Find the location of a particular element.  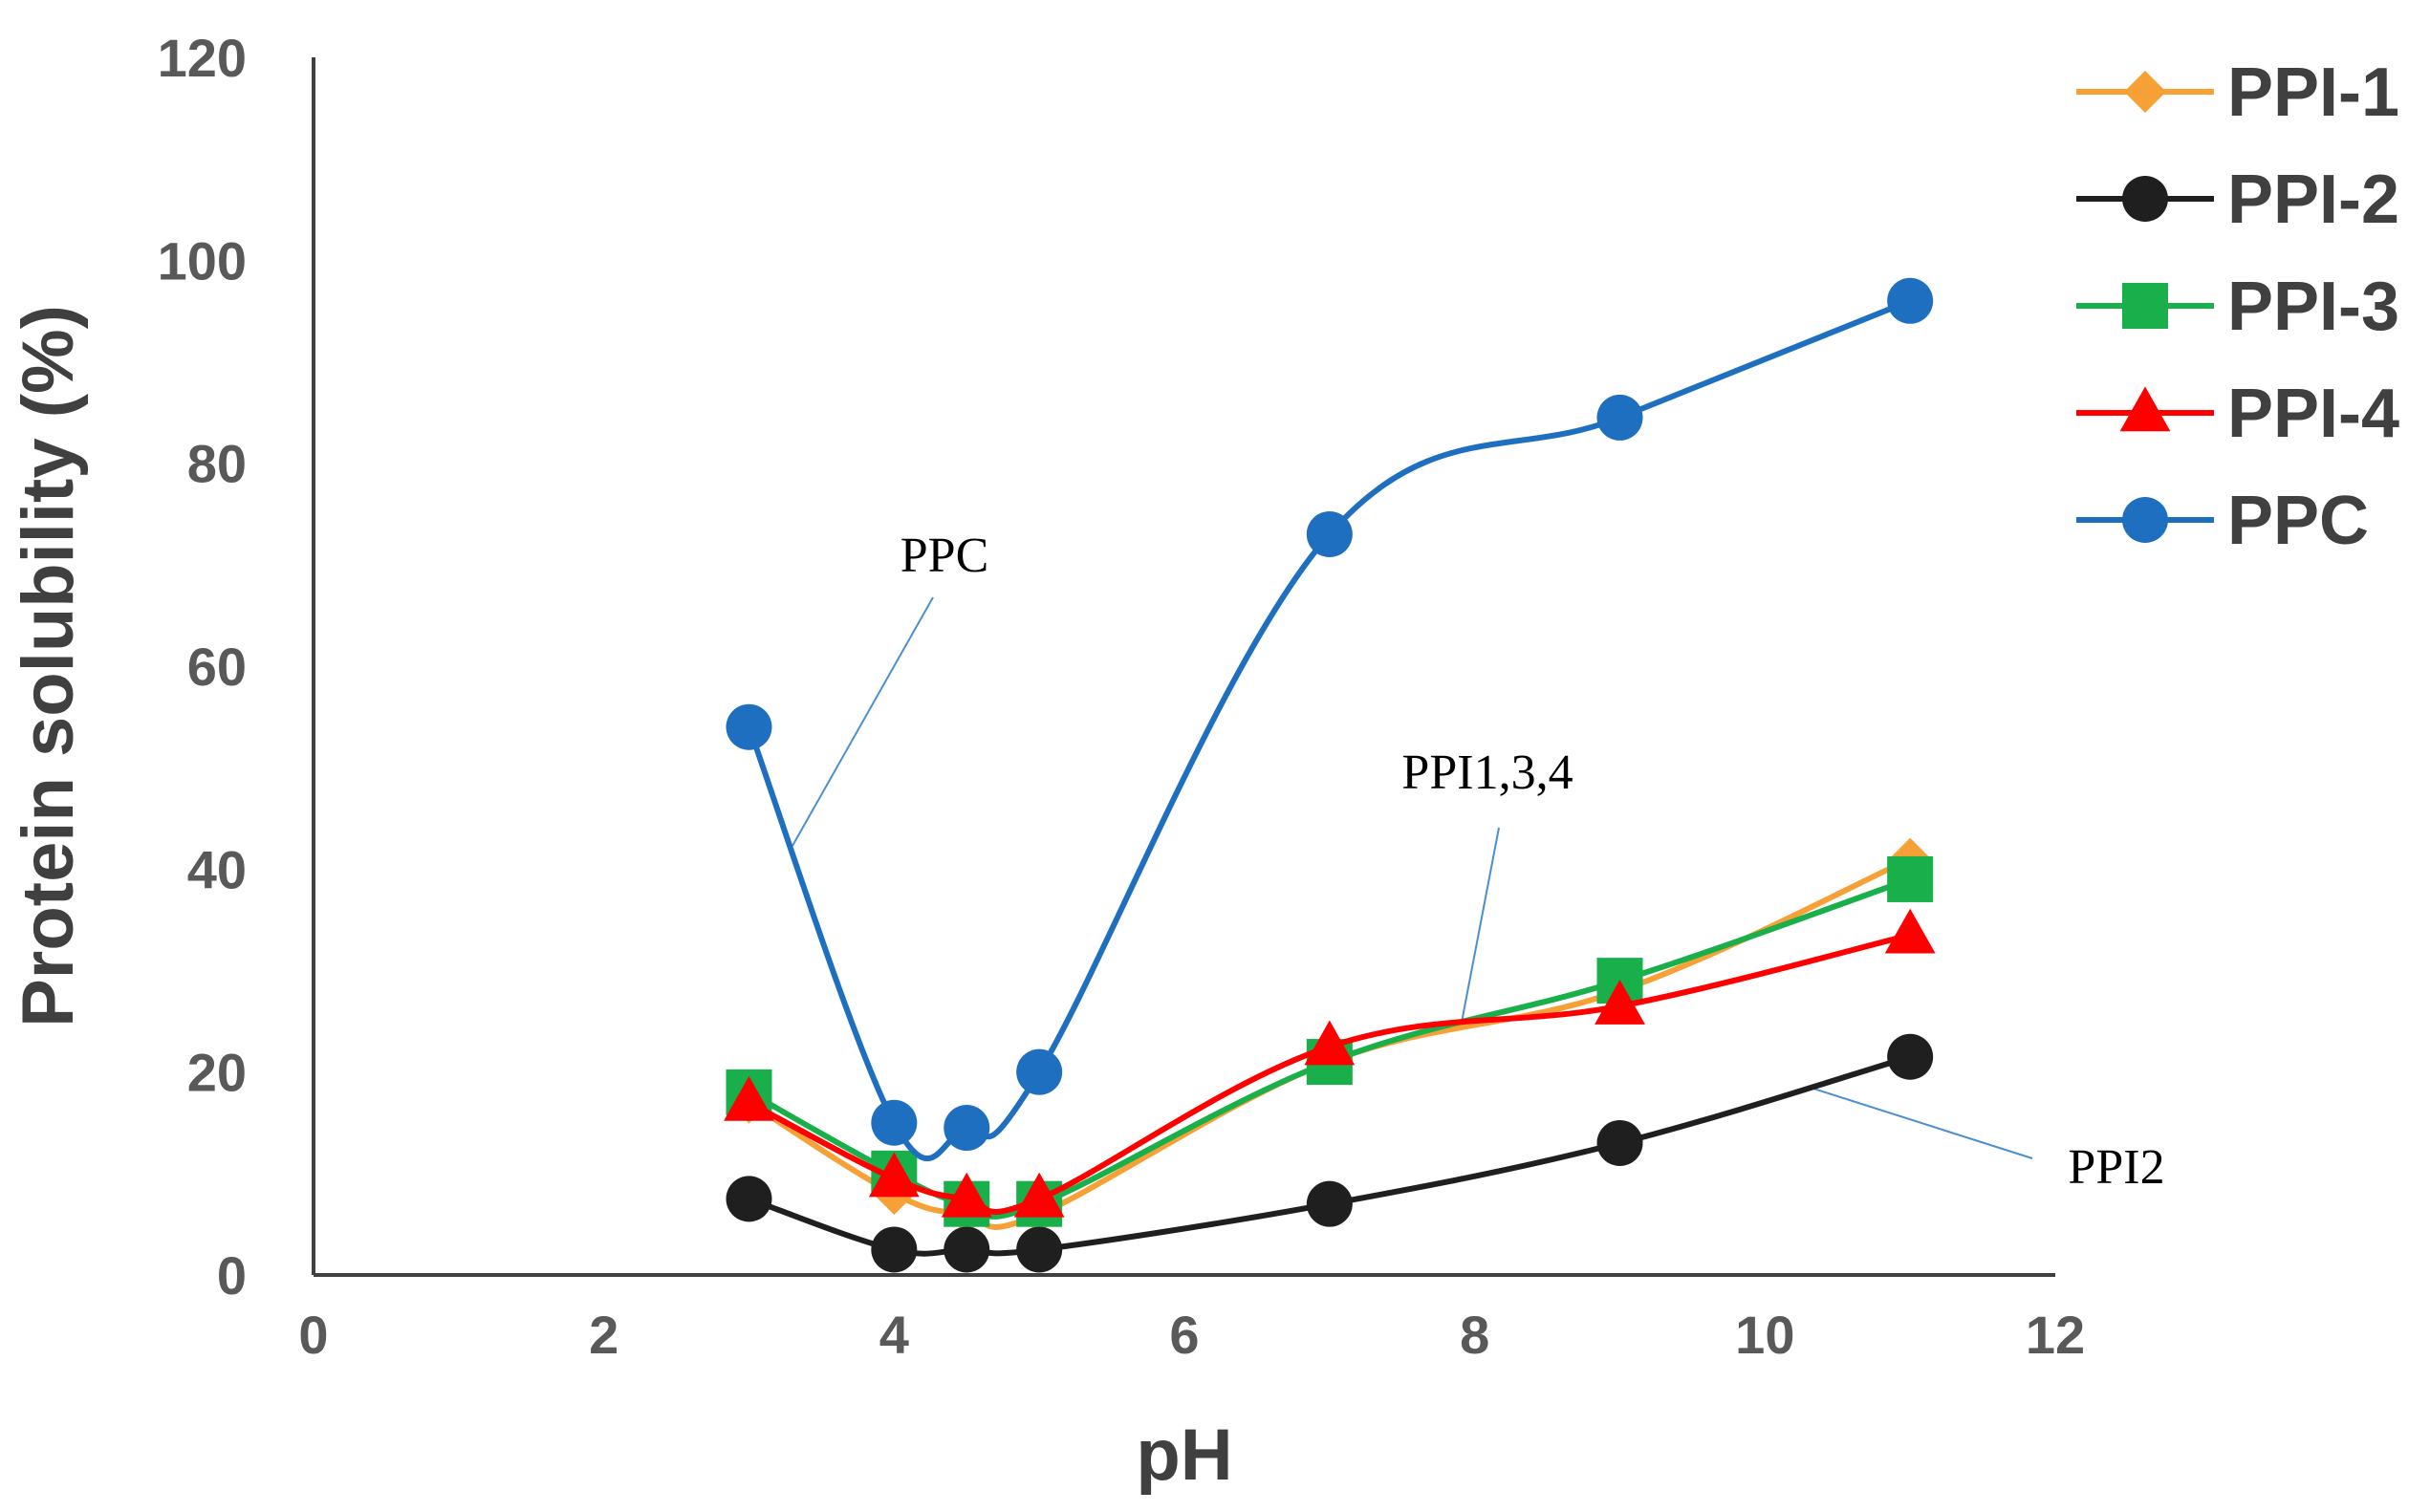

legend-label: PPI-3 is located at coordinates (2313, 307).